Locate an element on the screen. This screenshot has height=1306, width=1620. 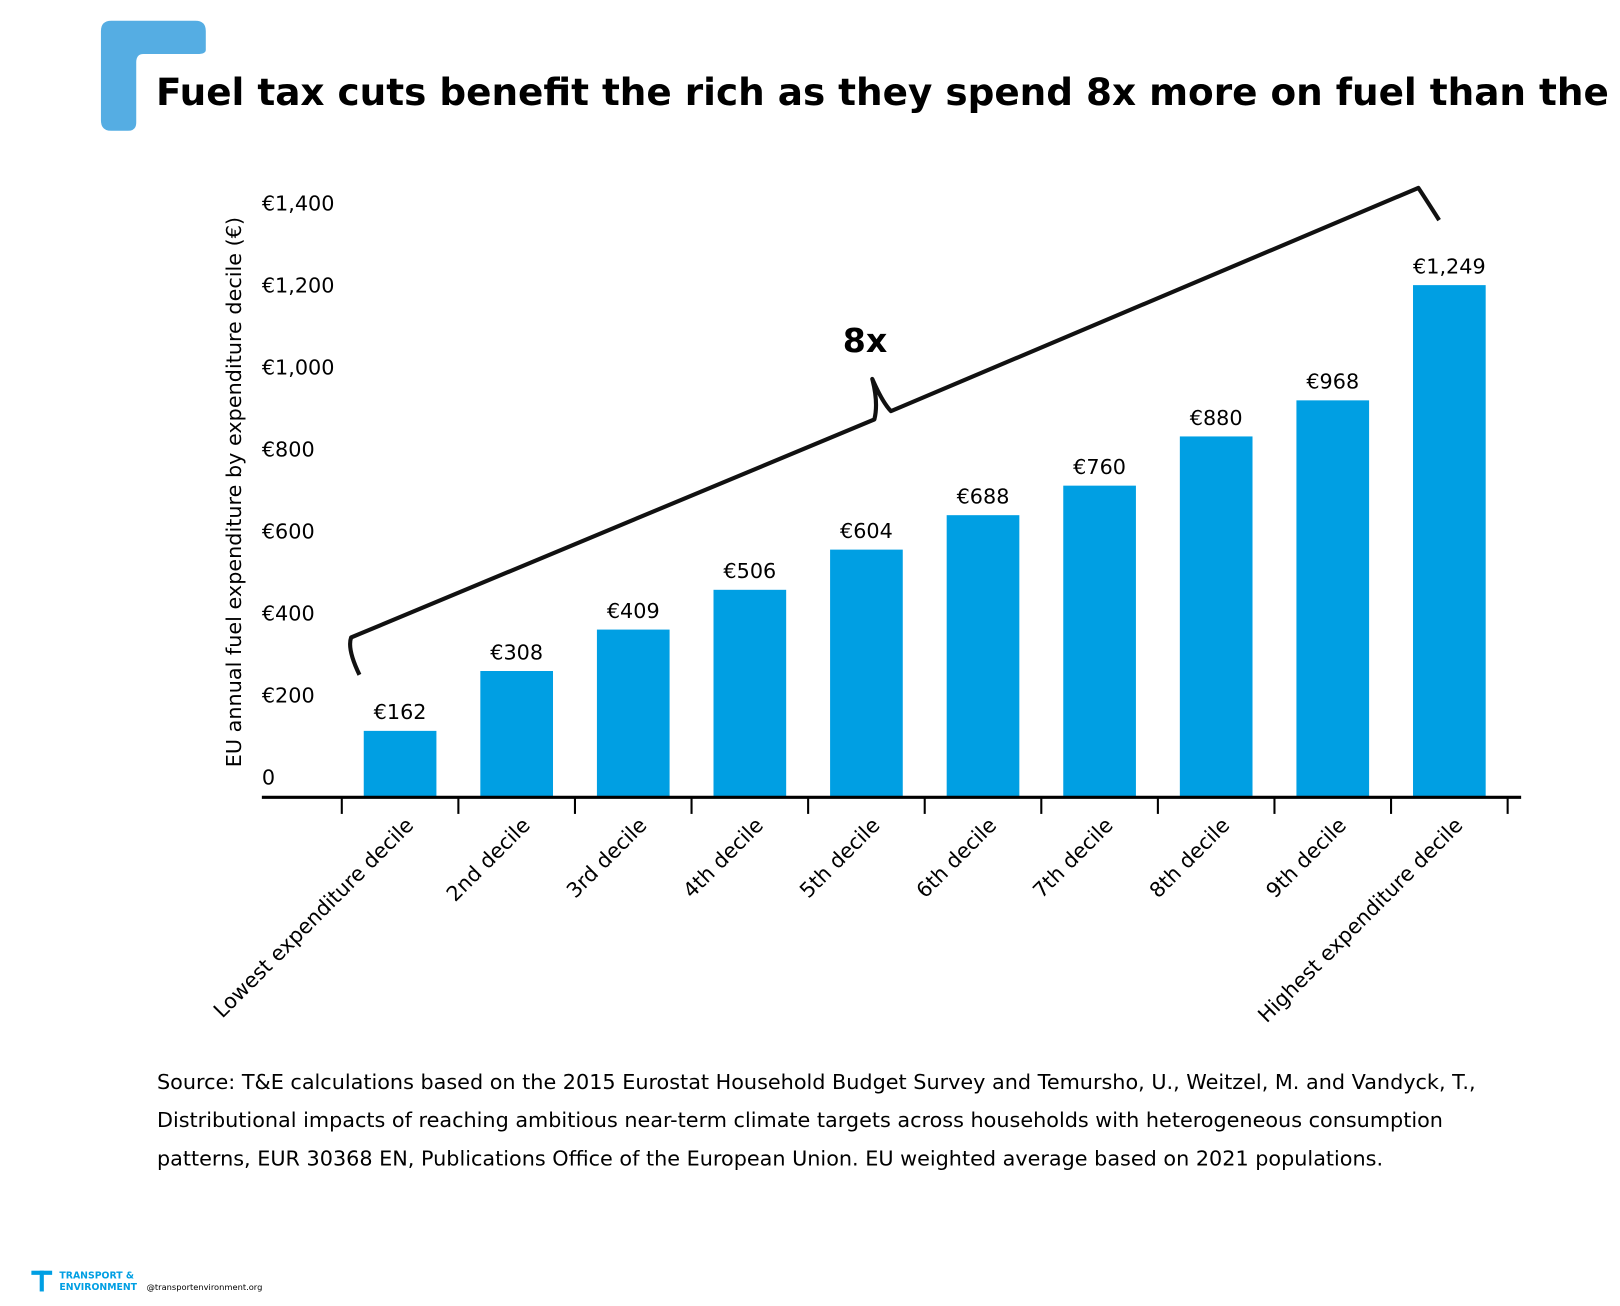
logo-mark is located at coordinates (41, 1281).